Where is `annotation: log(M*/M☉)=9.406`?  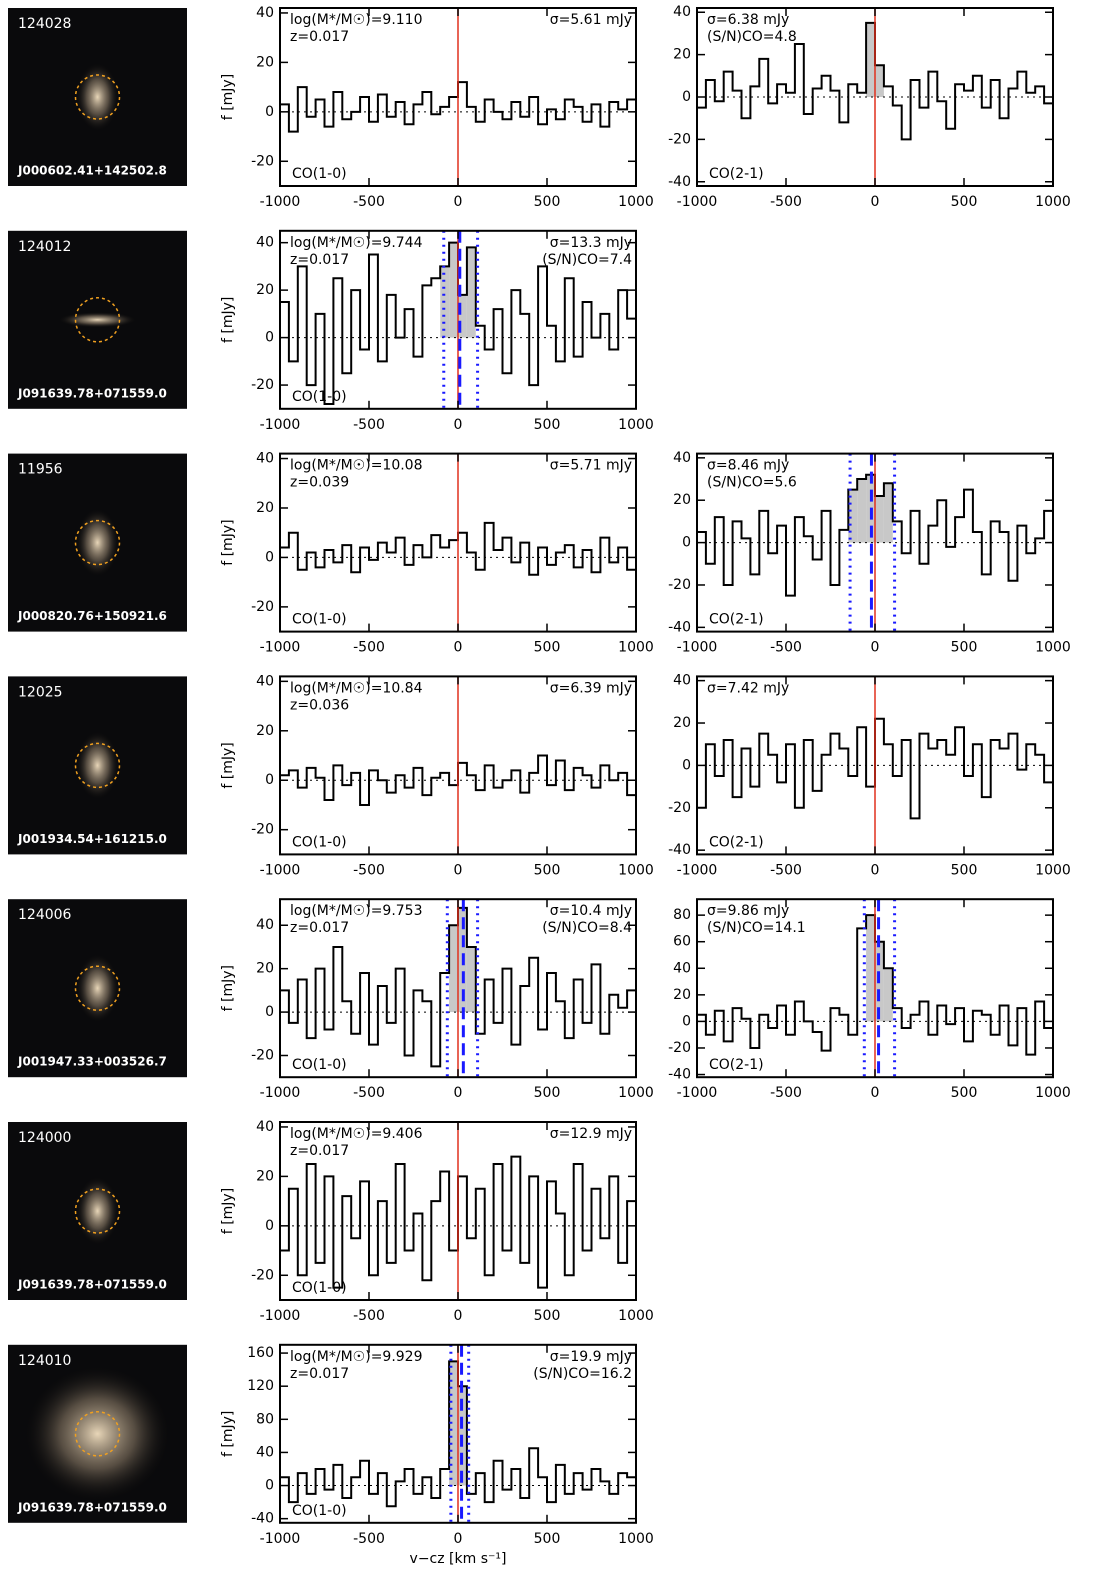
annotation: log(M*/M☉)=9.406 is located at coordinates (356, 1134).